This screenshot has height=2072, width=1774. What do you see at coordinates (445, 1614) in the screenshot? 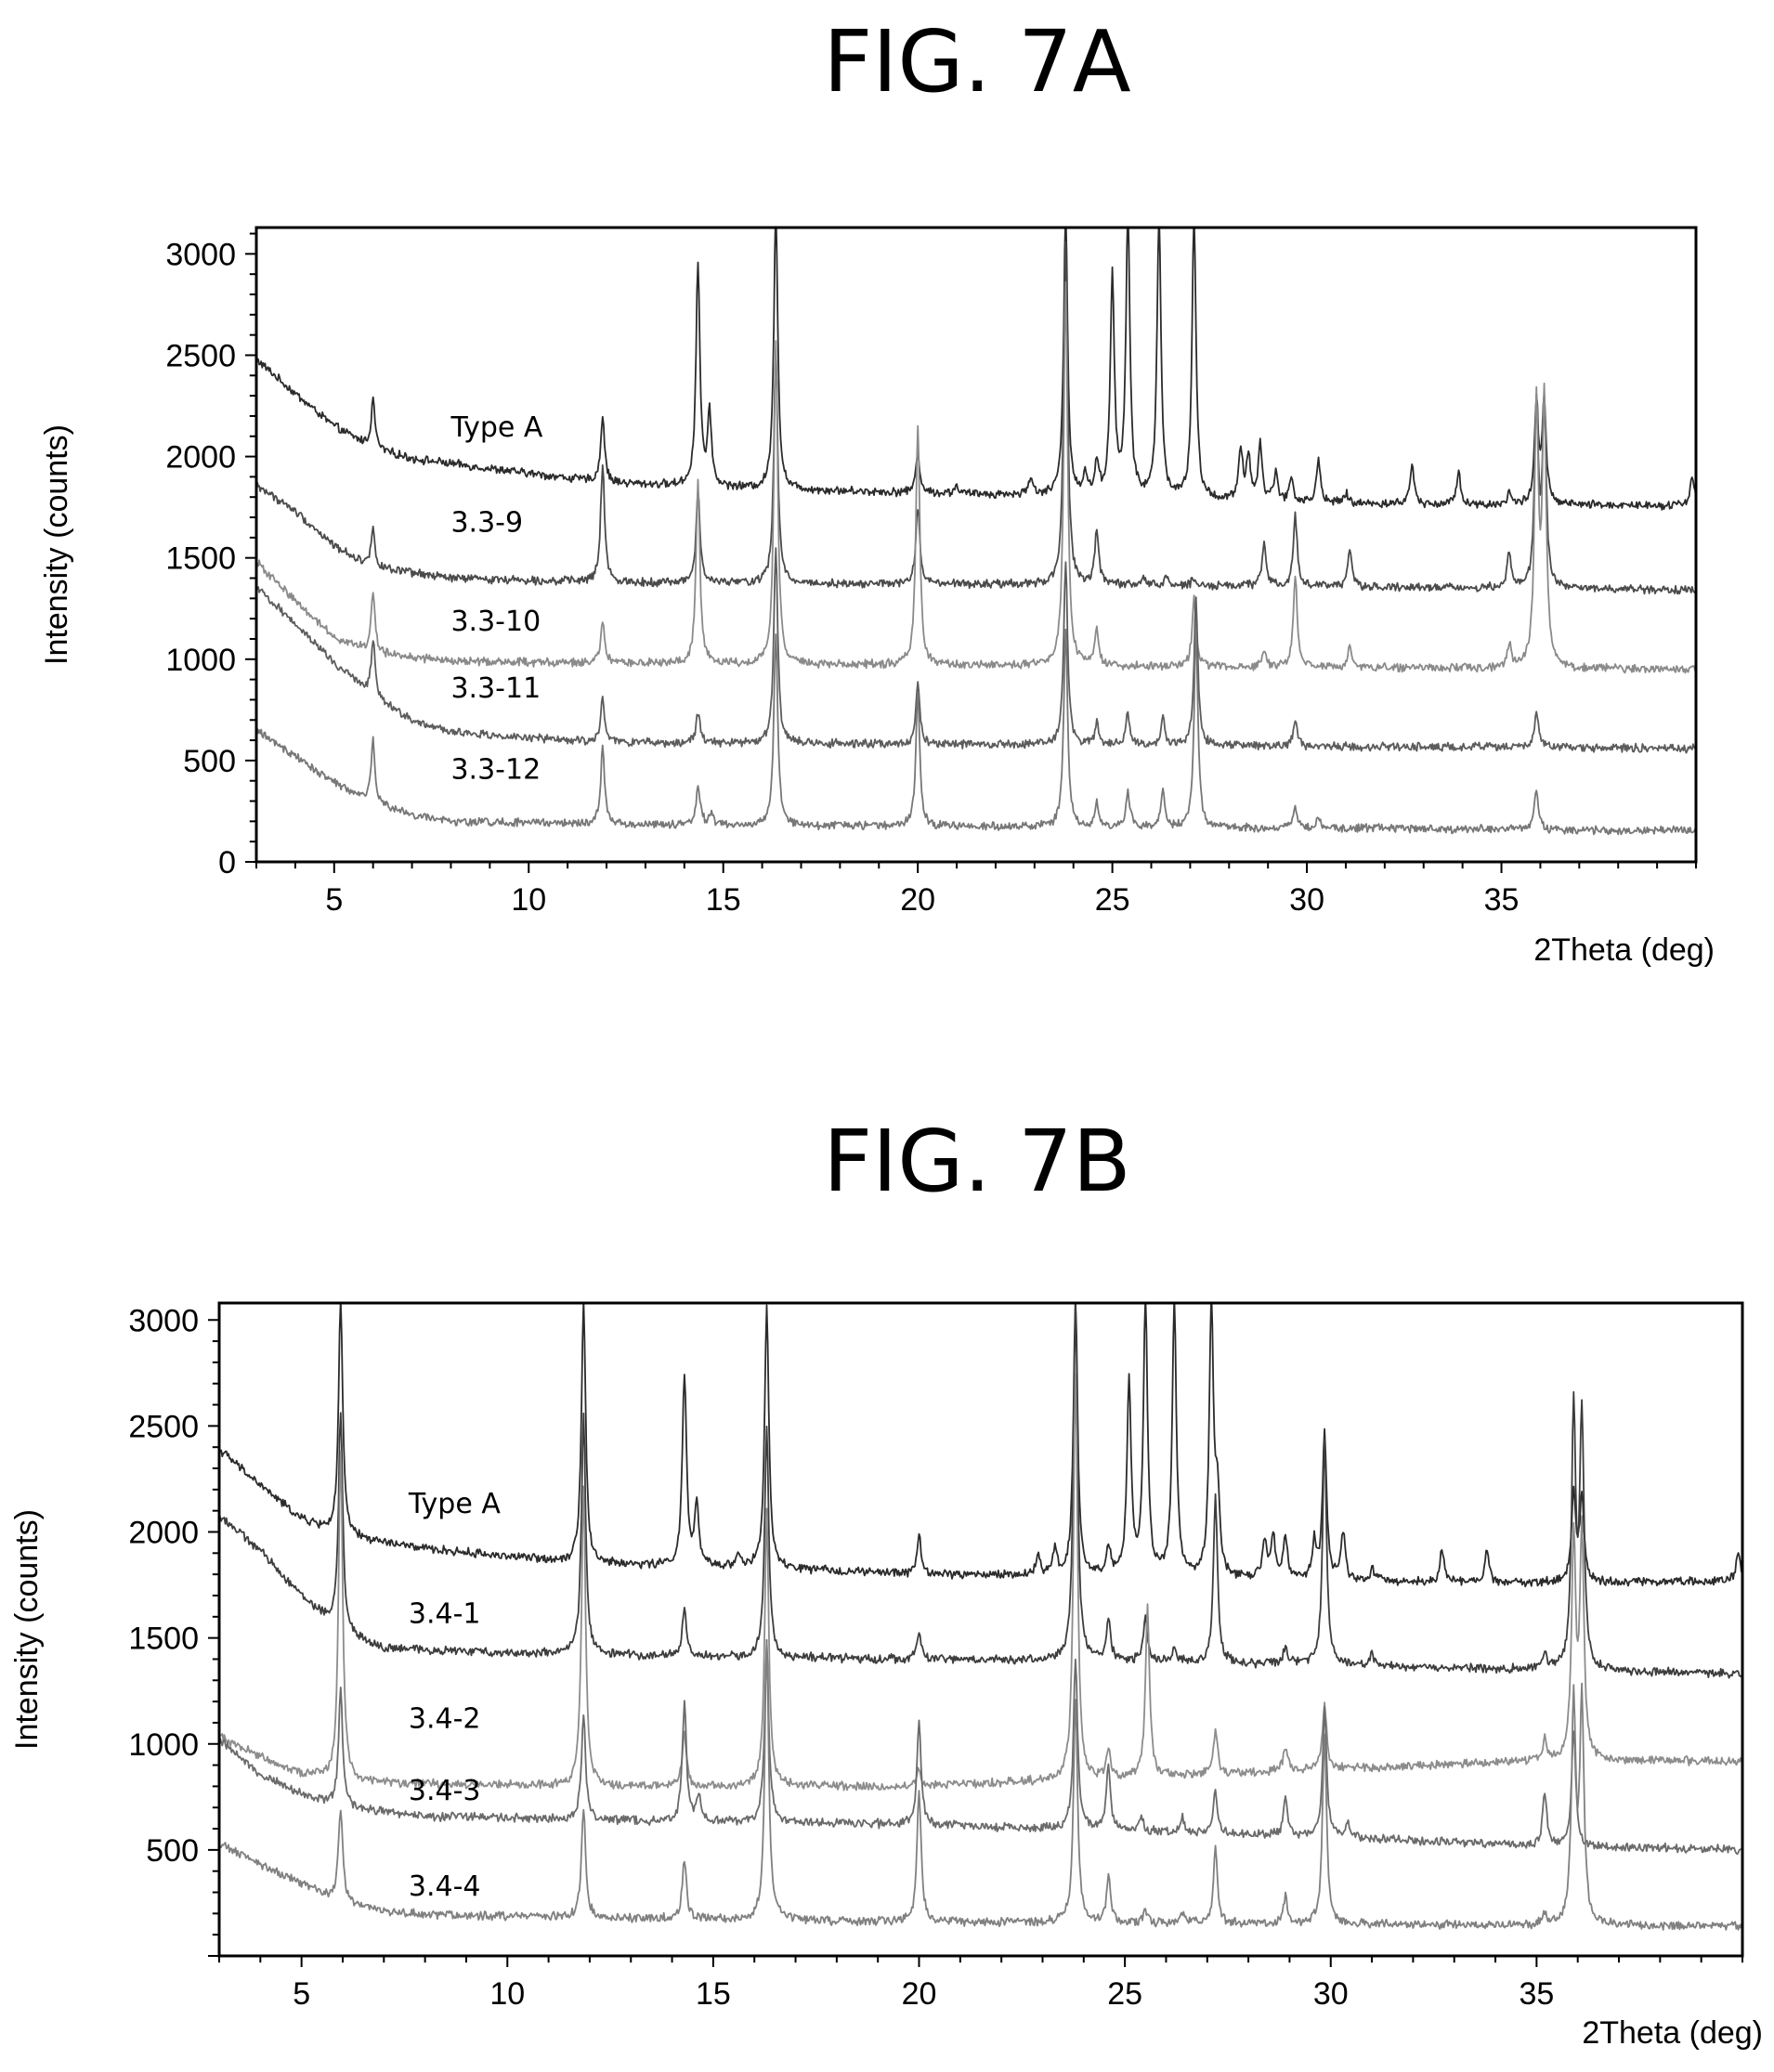
I see `series-label-3-4-1: 3.4-1` at bounding box center [445, 1614].